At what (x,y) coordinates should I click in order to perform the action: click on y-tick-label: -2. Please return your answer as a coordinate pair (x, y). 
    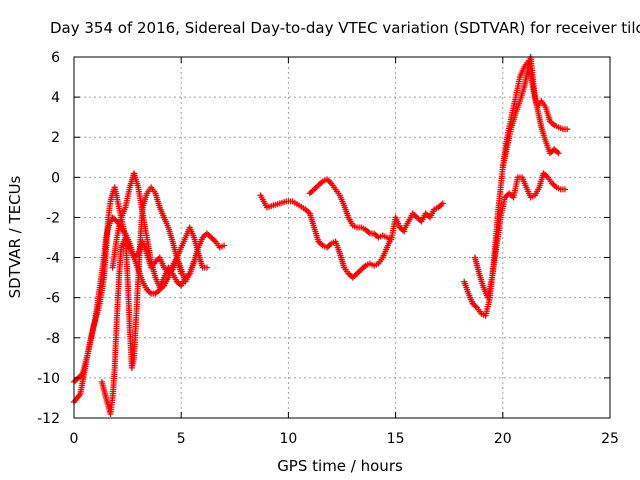
    Looking at the image, I should click on (53, 218).